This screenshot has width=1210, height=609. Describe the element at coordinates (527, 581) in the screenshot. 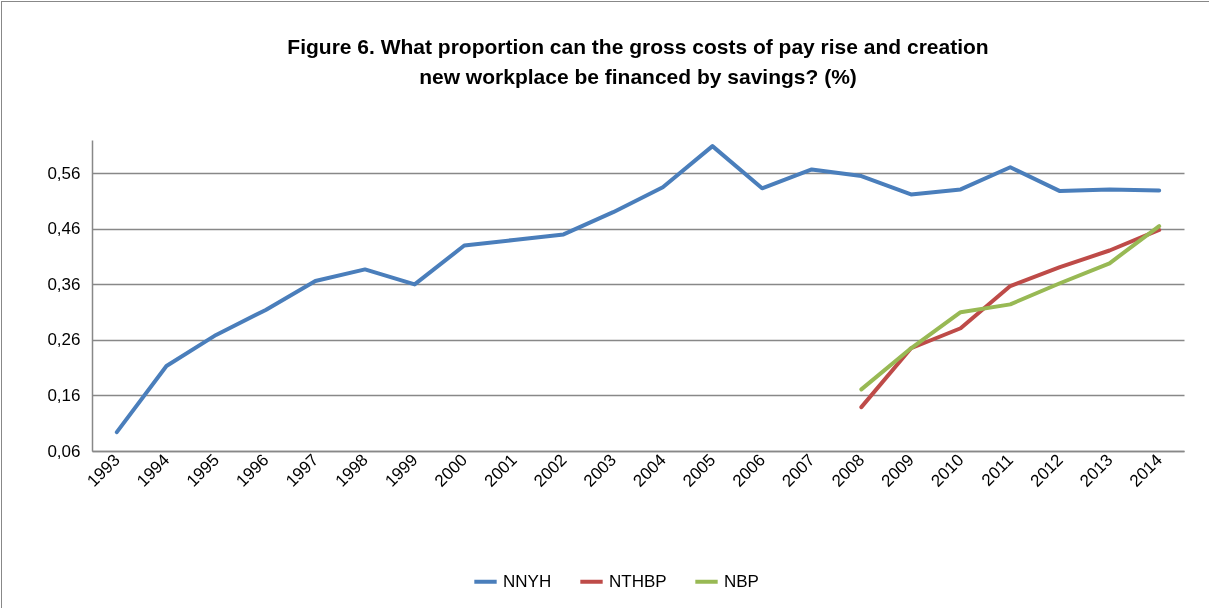

I see `legend-label: NNYH` at that location.